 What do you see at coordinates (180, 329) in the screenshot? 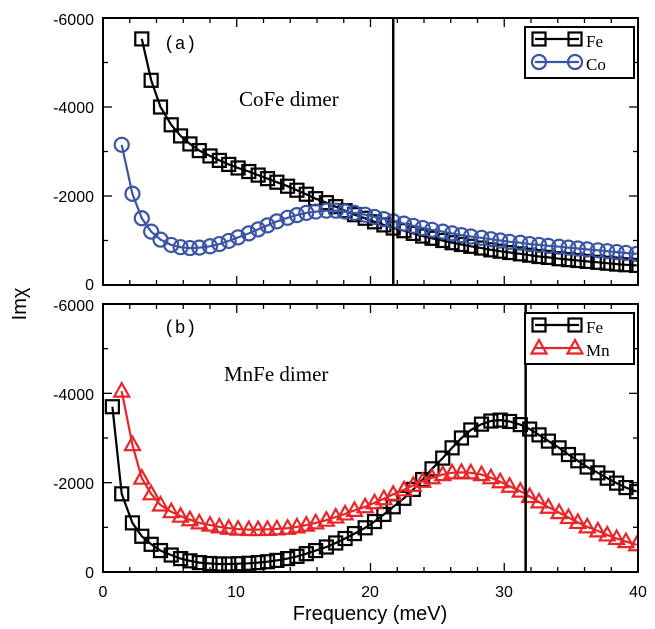
I see `panel-b-label: (b)` at bounding box center [180, 329].